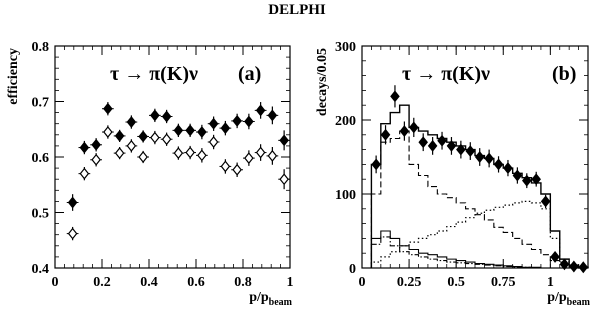 Image resolution: width=594 pixels, height=323 pixels. Describe the element at coordinates (41, 103) in the screenshot. I see `y-tick-label: 0.7` at that location.